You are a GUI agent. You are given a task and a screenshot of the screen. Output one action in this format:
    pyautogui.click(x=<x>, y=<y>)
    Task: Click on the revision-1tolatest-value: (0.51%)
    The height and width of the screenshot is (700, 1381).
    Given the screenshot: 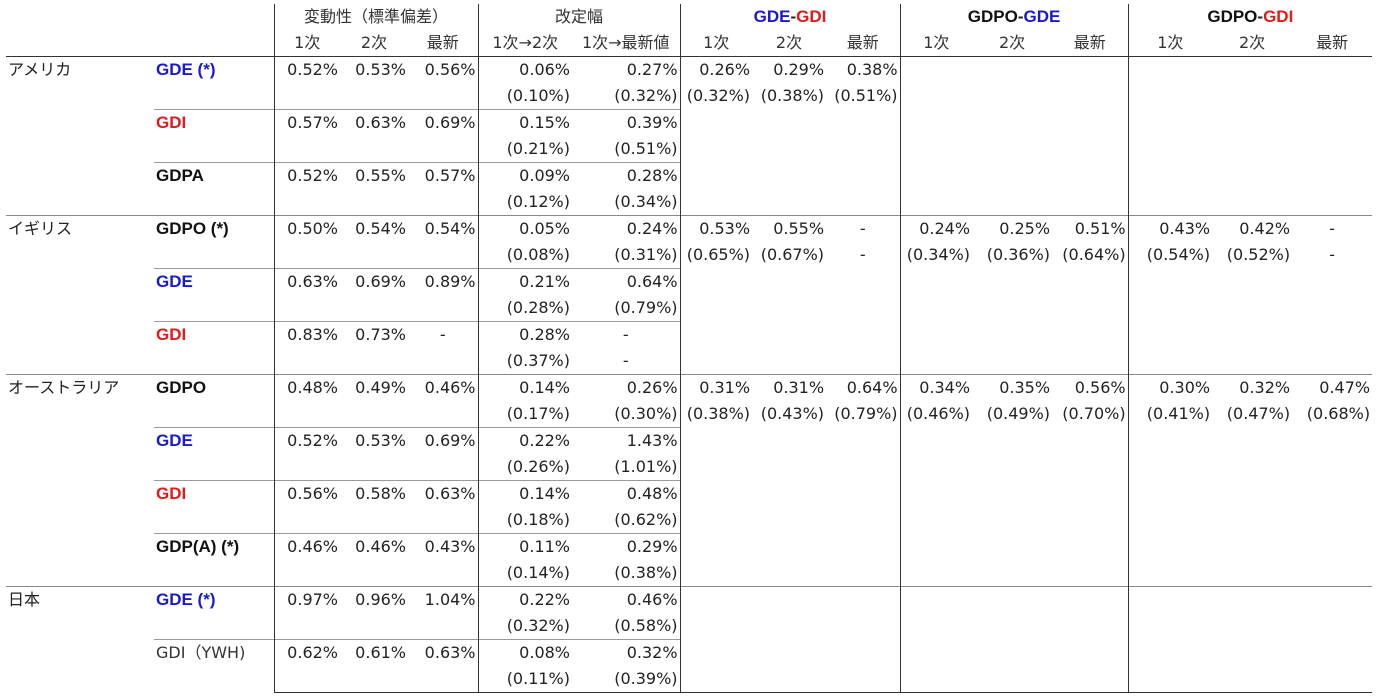 What is the action you would take?
    pyautogui.click(x=646, y=148)
    